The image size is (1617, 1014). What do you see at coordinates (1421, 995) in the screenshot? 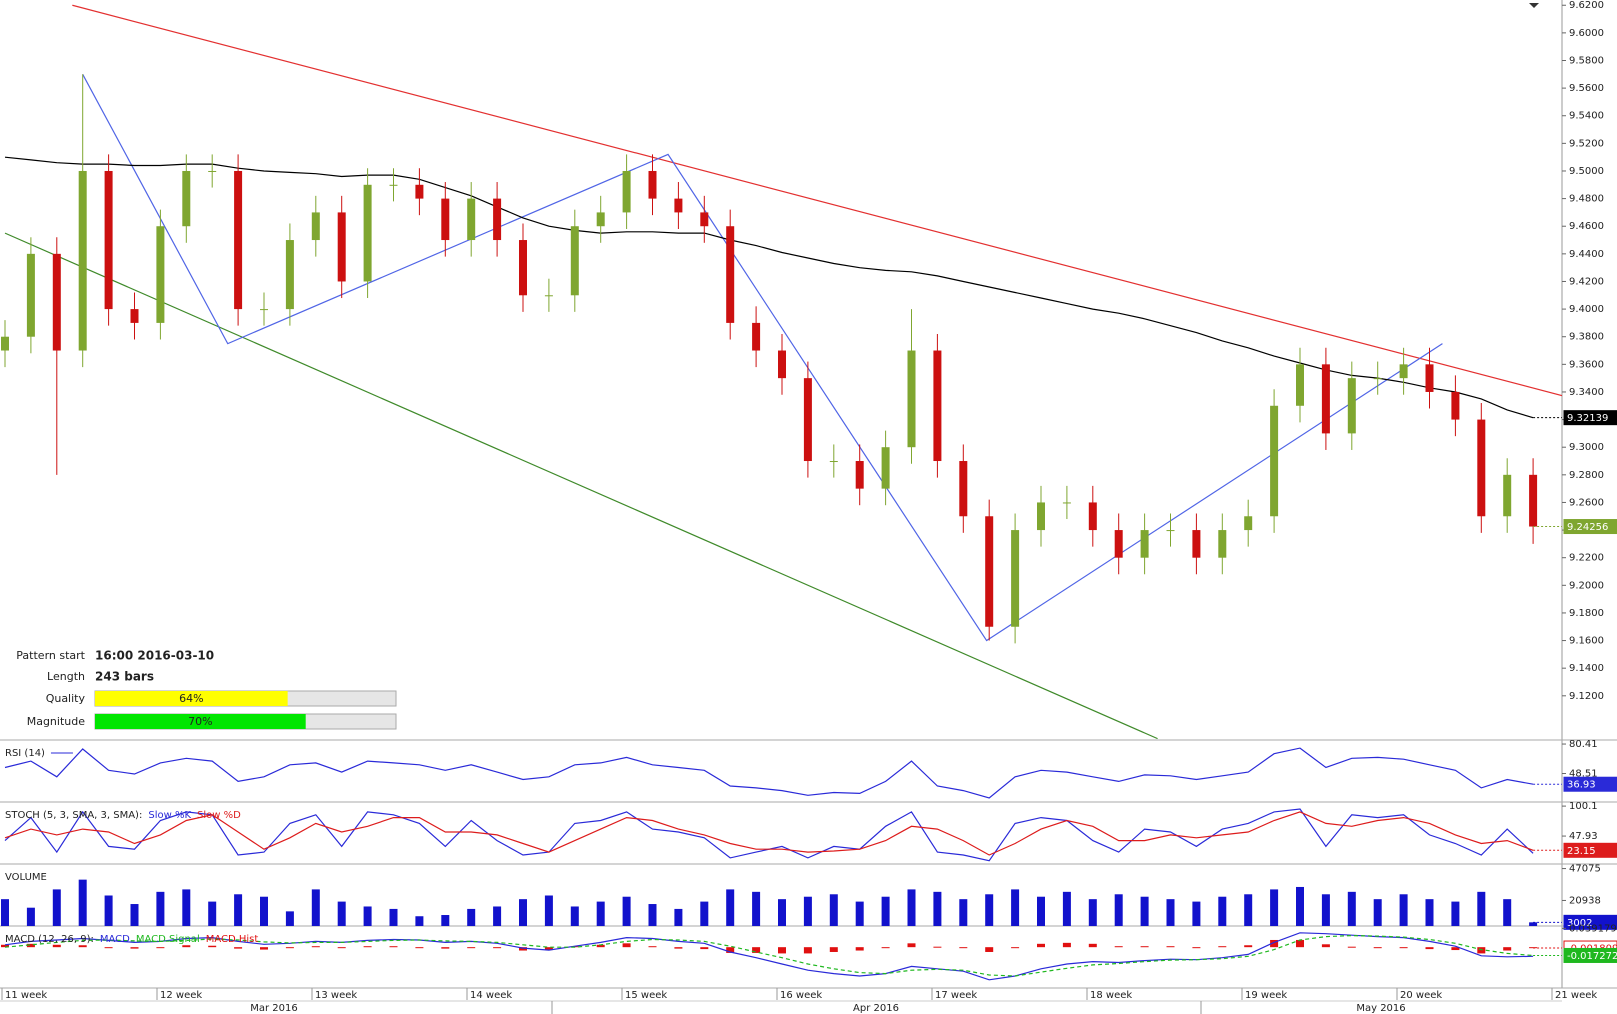
I see `week-label: 20 week` at bounding box center [1421, 995].